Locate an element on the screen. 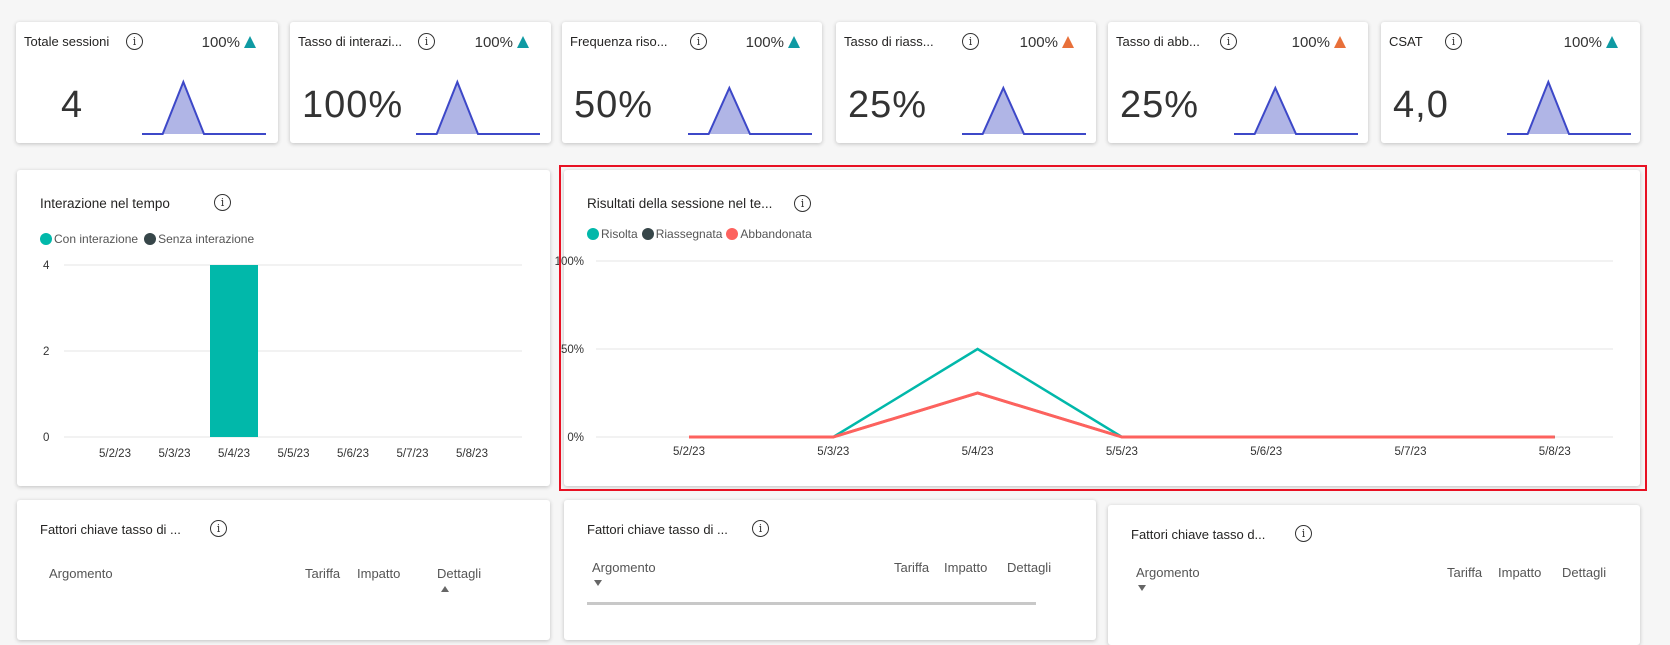 The image size is (1670, 645). kpi-card: Tasso di interazi... i 100% 100% is located at coordinates (420, 82).